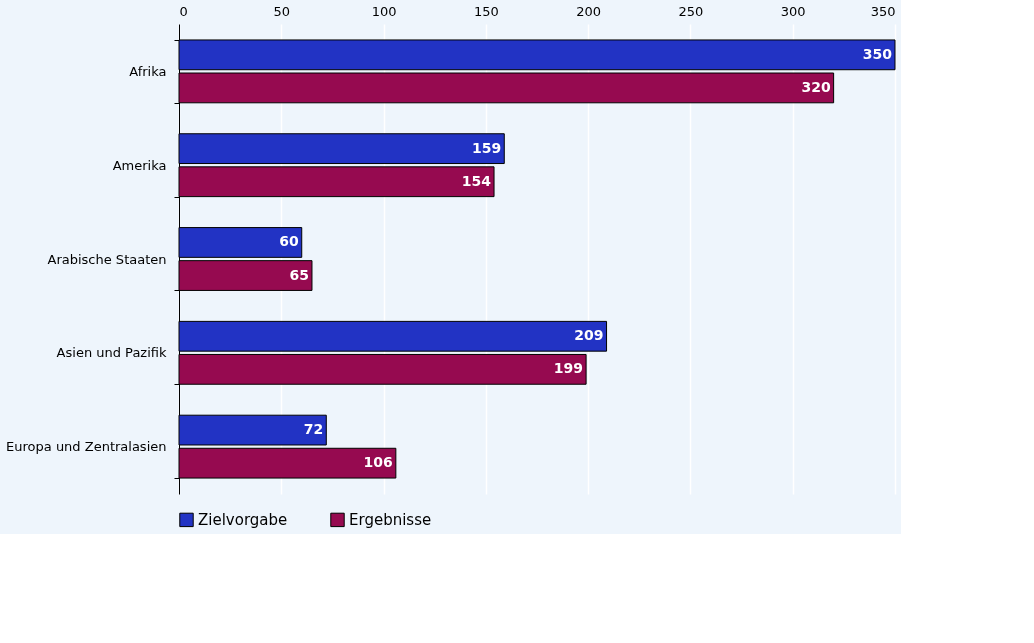 This screenshot has height=643, width=1034. Describe the element at coordinates (139, 165) in the screenshot. I see `y-tick-label: Amerika` at that location.